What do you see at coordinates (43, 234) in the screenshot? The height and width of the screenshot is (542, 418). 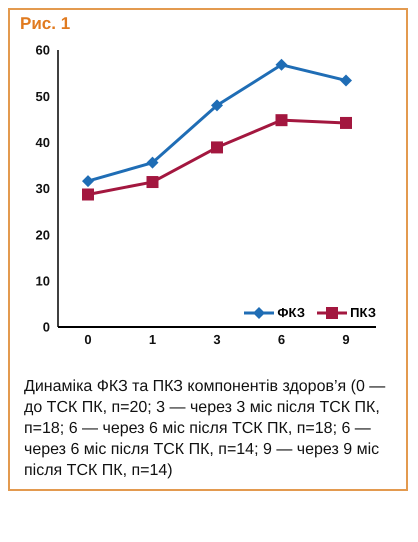 I see `y-tick-label: 20` at bounding box center [43, 234].